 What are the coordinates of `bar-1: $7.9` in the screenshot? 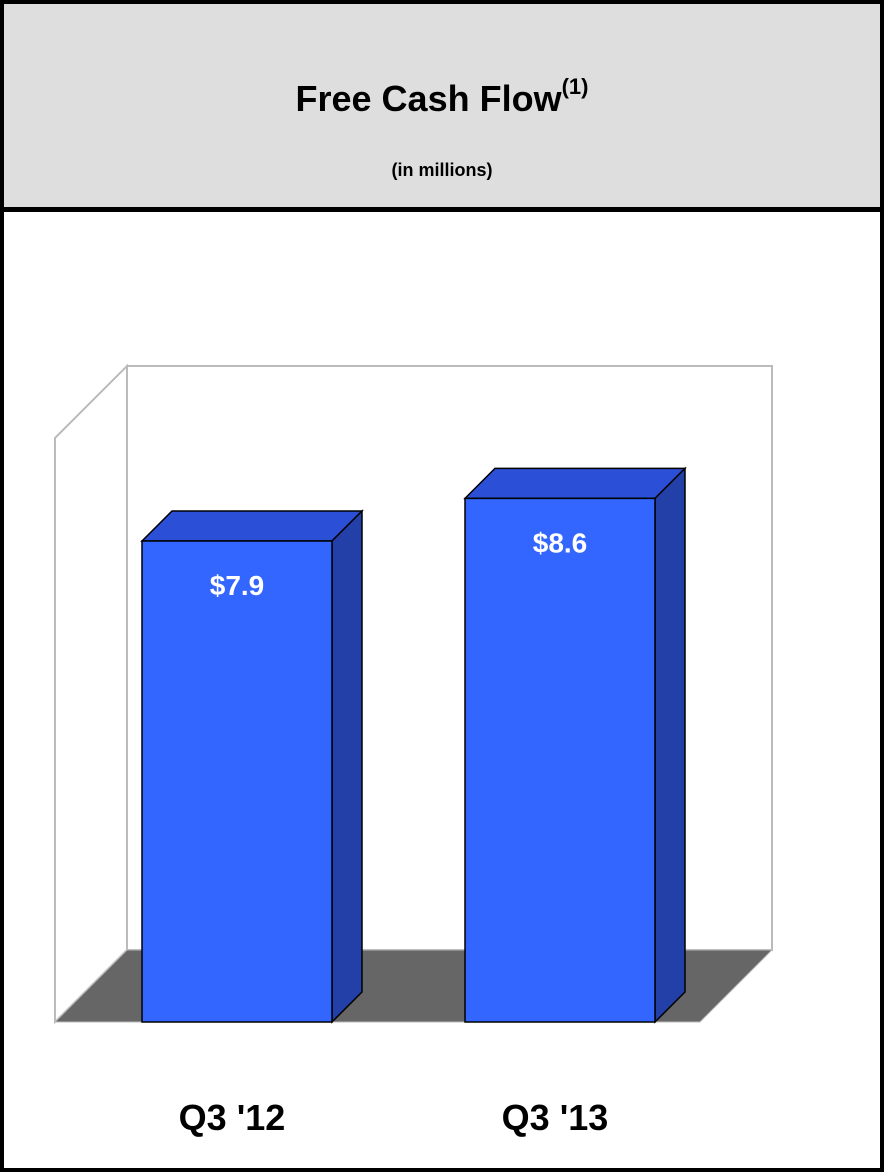 It's located at (252, 766).